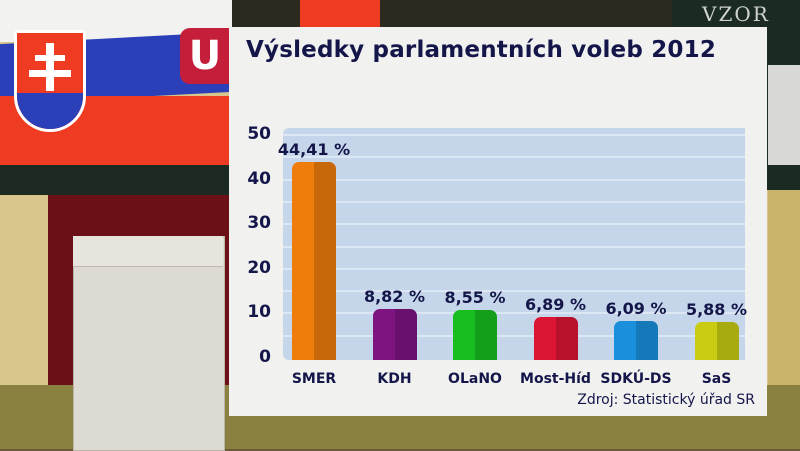  What do you see at coordinates (259, 267) in the screenshot?
I see `y-tick-label: 20` at bounding box center [259, 267].